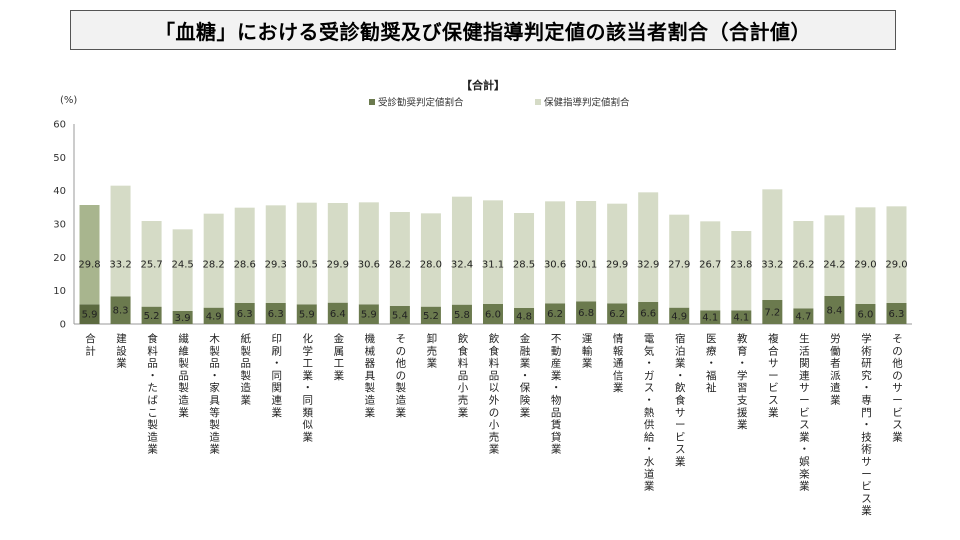 This screenshot has height=540, width=960. What do you see at coordinates (483, 31) in the screenshot?
I see `chart-title: 「血糖」における受診勧奨及び保健指導判定値の該当者割合（合計値）` at bounding box center [483, 31].